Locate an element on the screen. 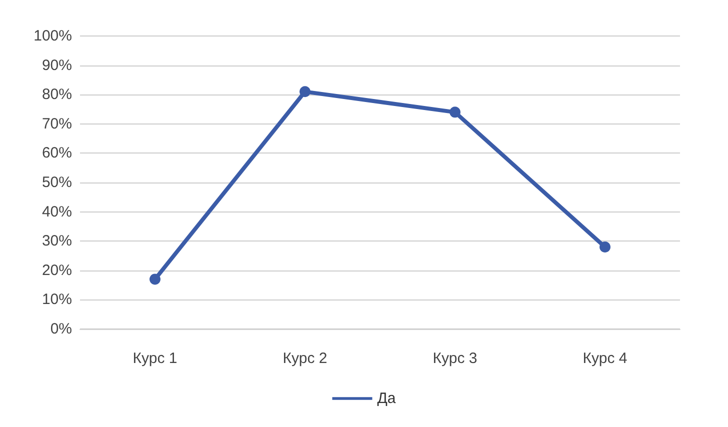 The height and width of the screenshot is (427, 728). y-tick-label: 50% is located at coordinates (57, 182).